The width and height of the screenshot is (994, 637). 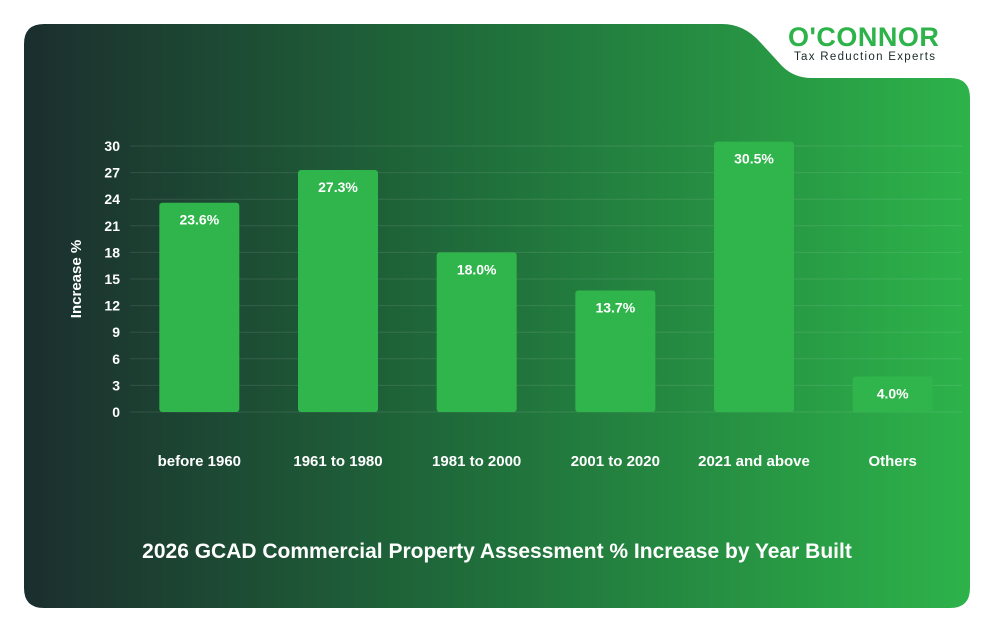 I want to click on y-tick-label: 9, so click(x=116, y=332).